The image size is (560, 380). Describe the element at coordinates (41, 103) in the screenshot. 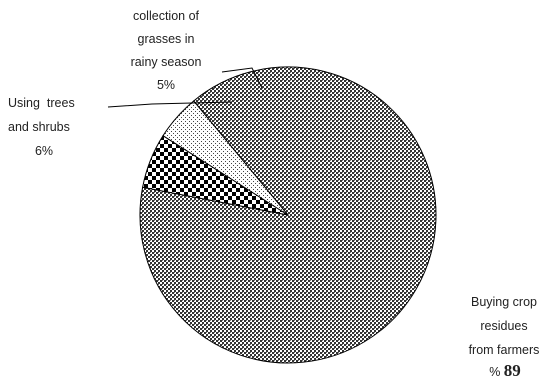

I see `label-trees-line-1: Using trees` at that location.